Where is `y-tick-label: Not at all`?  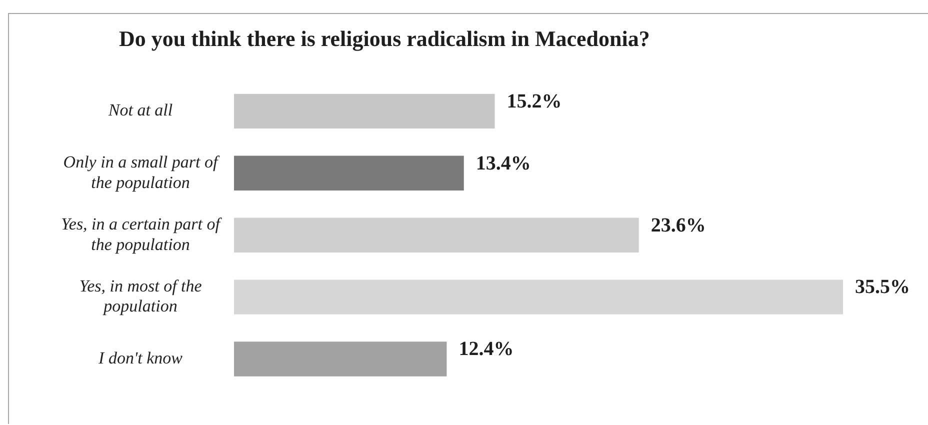
y-tick-label: Not at all is located at coordinates (140, 110).